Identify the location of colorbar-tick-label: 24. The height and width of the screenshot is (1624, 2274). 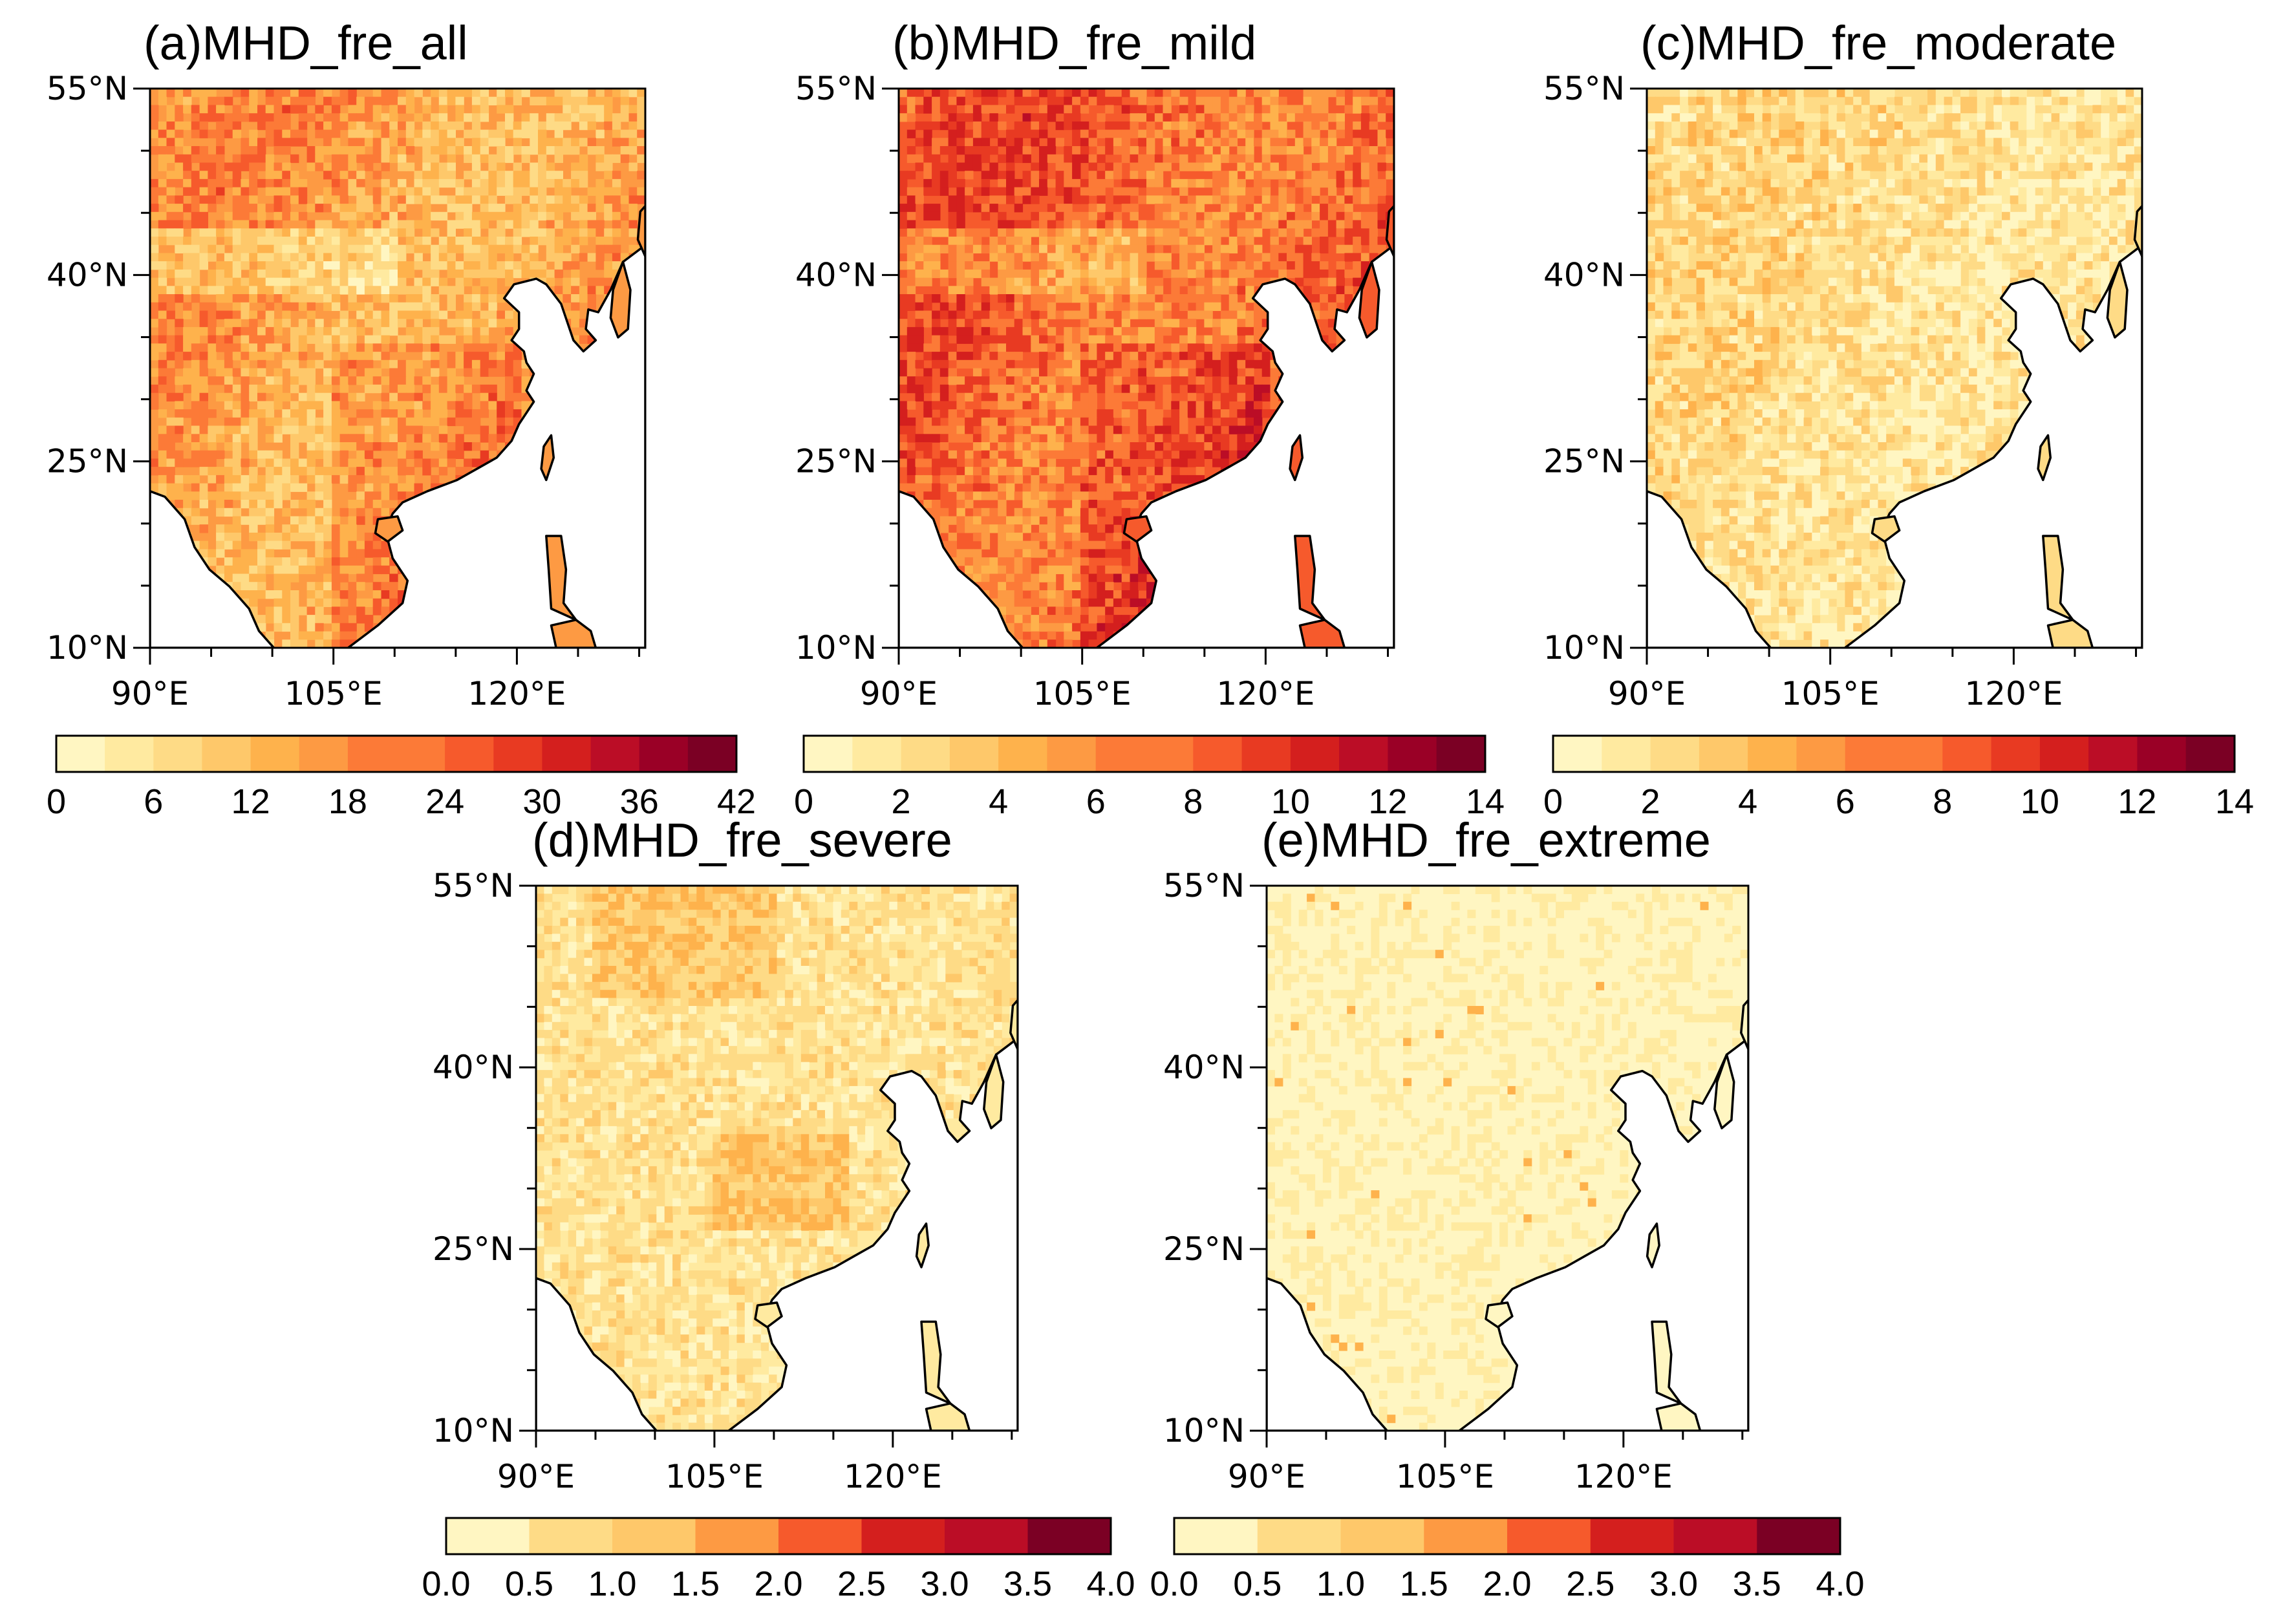
(444, 802).